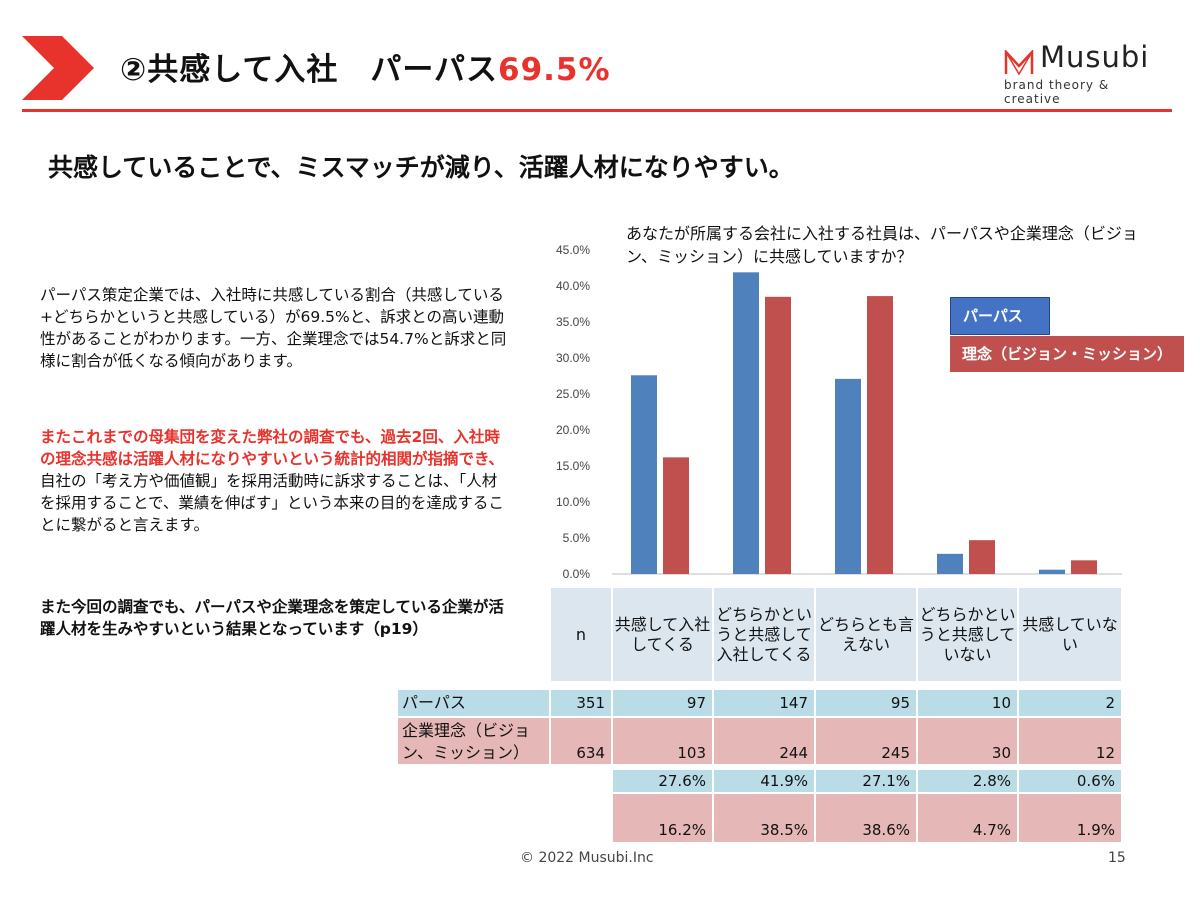 Image resolution: width=1200 pixels, height=902 pixels. What do you see at coordinates (1117, 858) in the screenshot?
I see `page-number: 15` at bounding box center [1117, 858].